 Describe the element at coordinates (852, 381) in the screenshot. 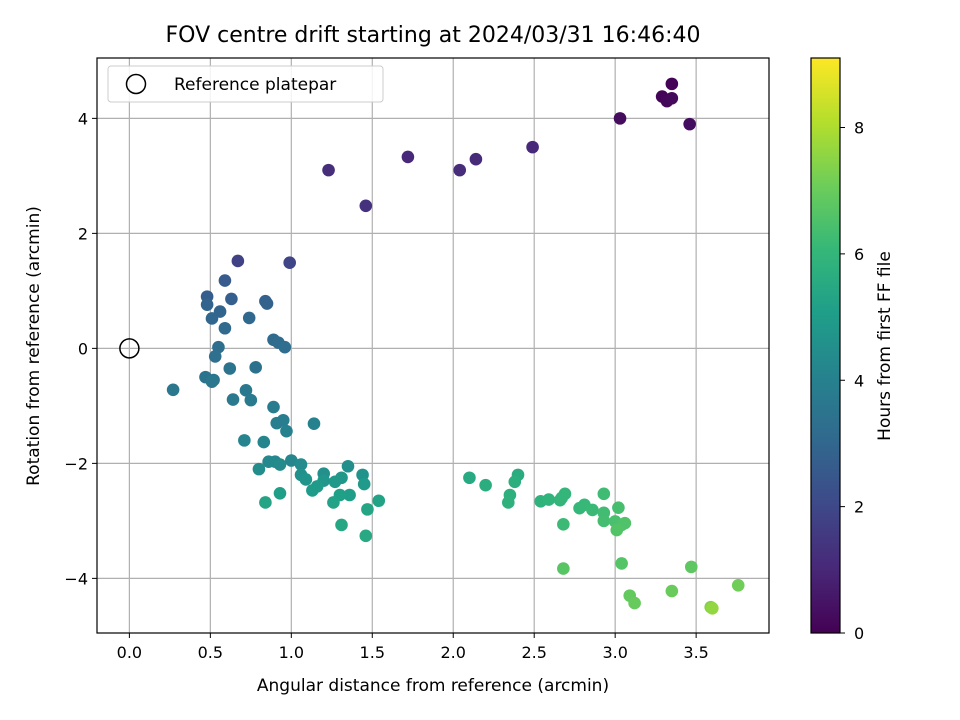

I see `colorbar-ticks: 0 2 4 6 8` at that location.